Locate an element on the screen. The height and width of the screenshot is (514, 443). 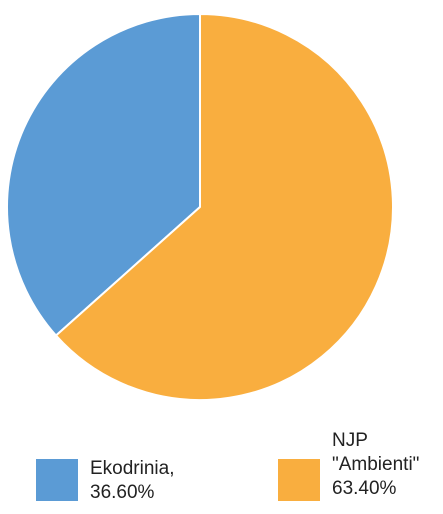
legend-label-njp-ambienti-line2: "Ambienti" is located at coordinates (376, 464).